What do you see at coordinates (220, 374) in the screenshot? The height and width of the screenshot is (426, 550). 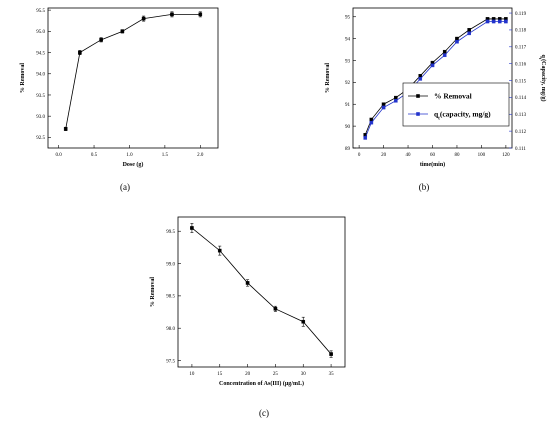 I see `x-tick-label: 15` at bounding box center [220, 374].